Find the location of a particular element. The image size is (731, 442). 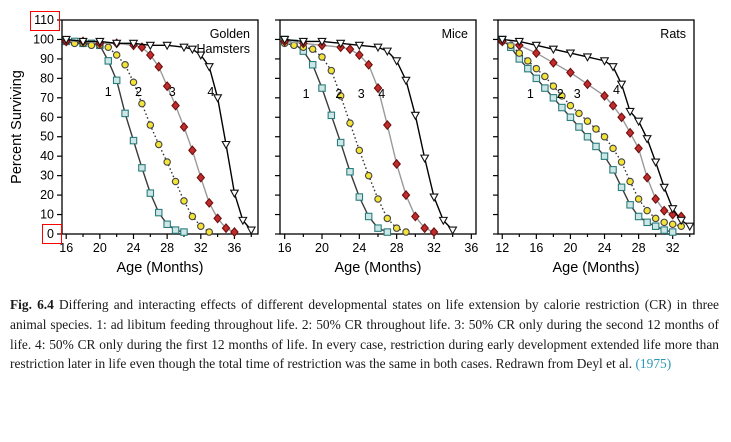

caption-citation-year: (1975) is located at coordinates (653, 364).